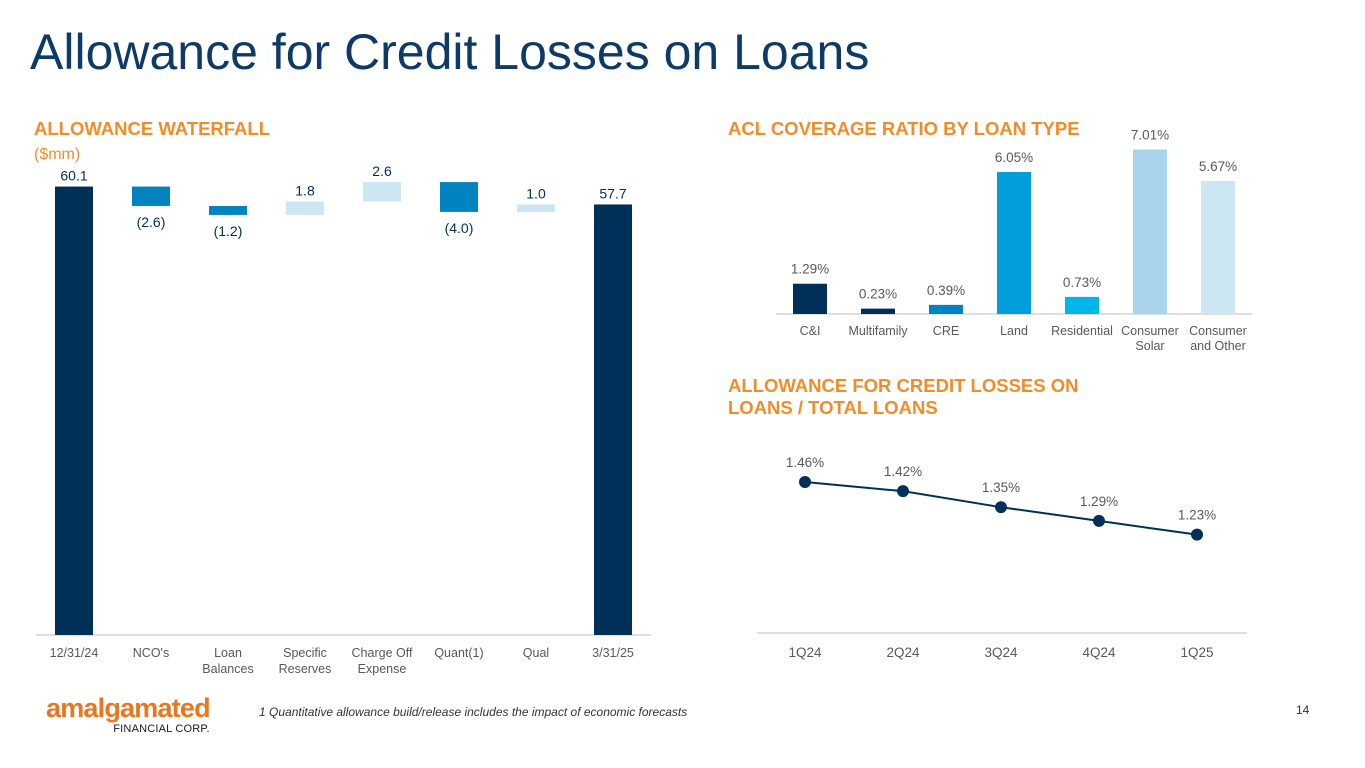 The width and height of the screenshot is (1365, 768). What do you see at coordinates (305, 653) in the screenshot?
I see `waterfall-category-label: Specific` at bounding box center [305, 653].